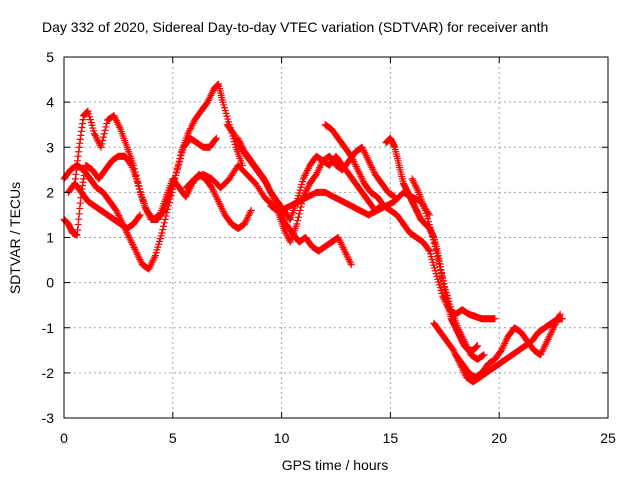 Image resolution: width=640 pixels, height=480 pixels. Describe the element at coordinates (391, 438) in the screenshot. I see `x-tick-label: 15` at that location.